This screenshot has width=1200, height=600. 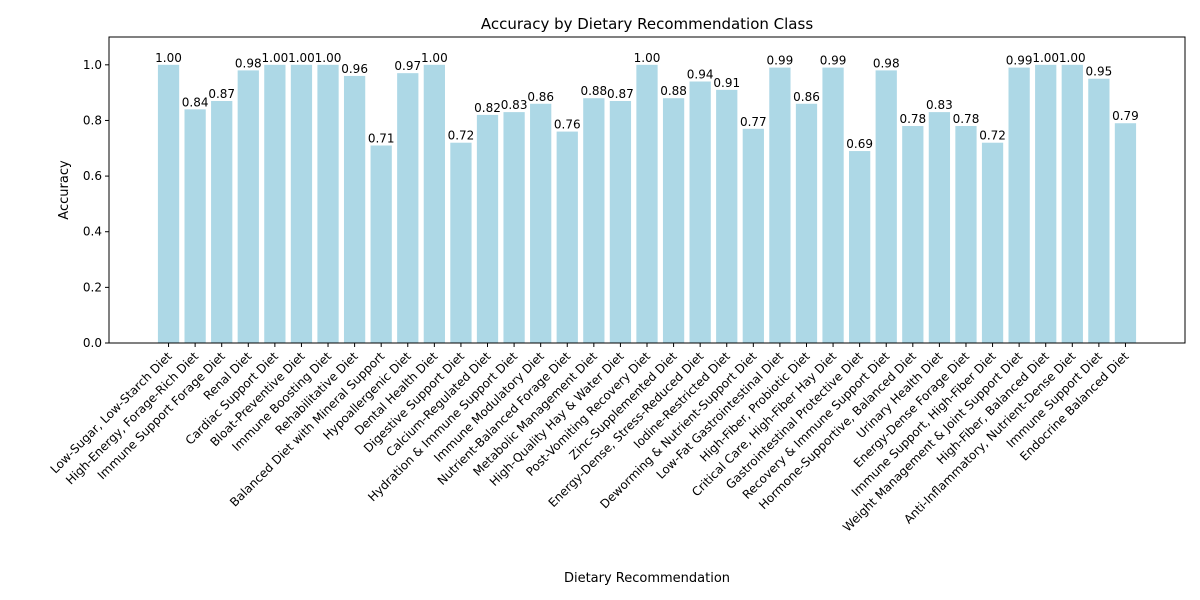 I want to click on y-tick-label: 0.6, so click(x=92, y=176).